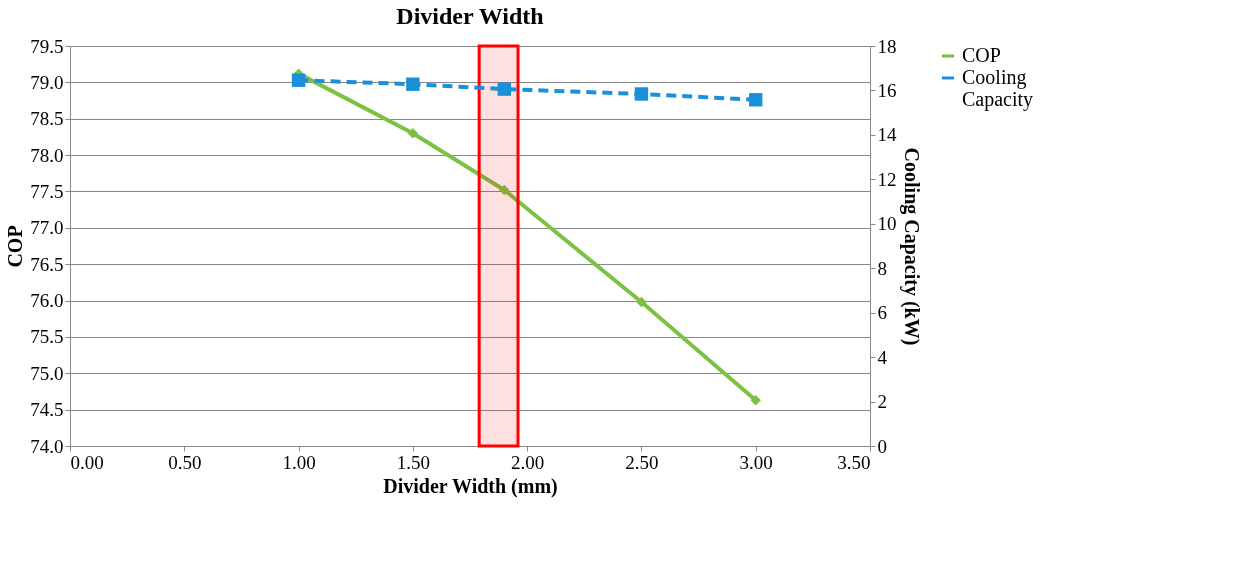  I want to click on y2-tick-label: 8, so click(882, 268).